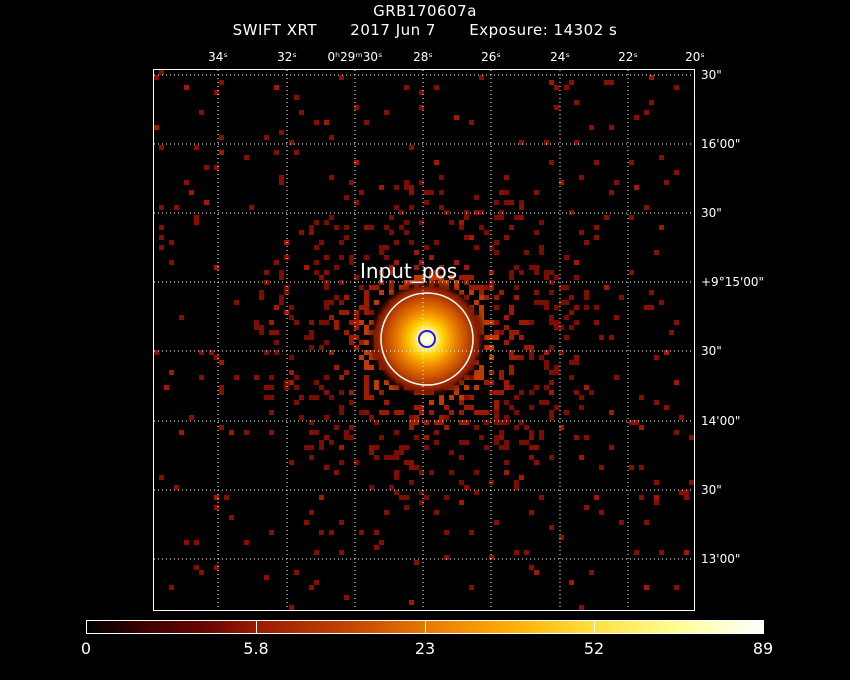 The image size is (850, 680). What do you see at coordinates (491, 57) in the screenshot?
I see `ra-tick-label: 26ˢ` at bounding box center [491, 57].